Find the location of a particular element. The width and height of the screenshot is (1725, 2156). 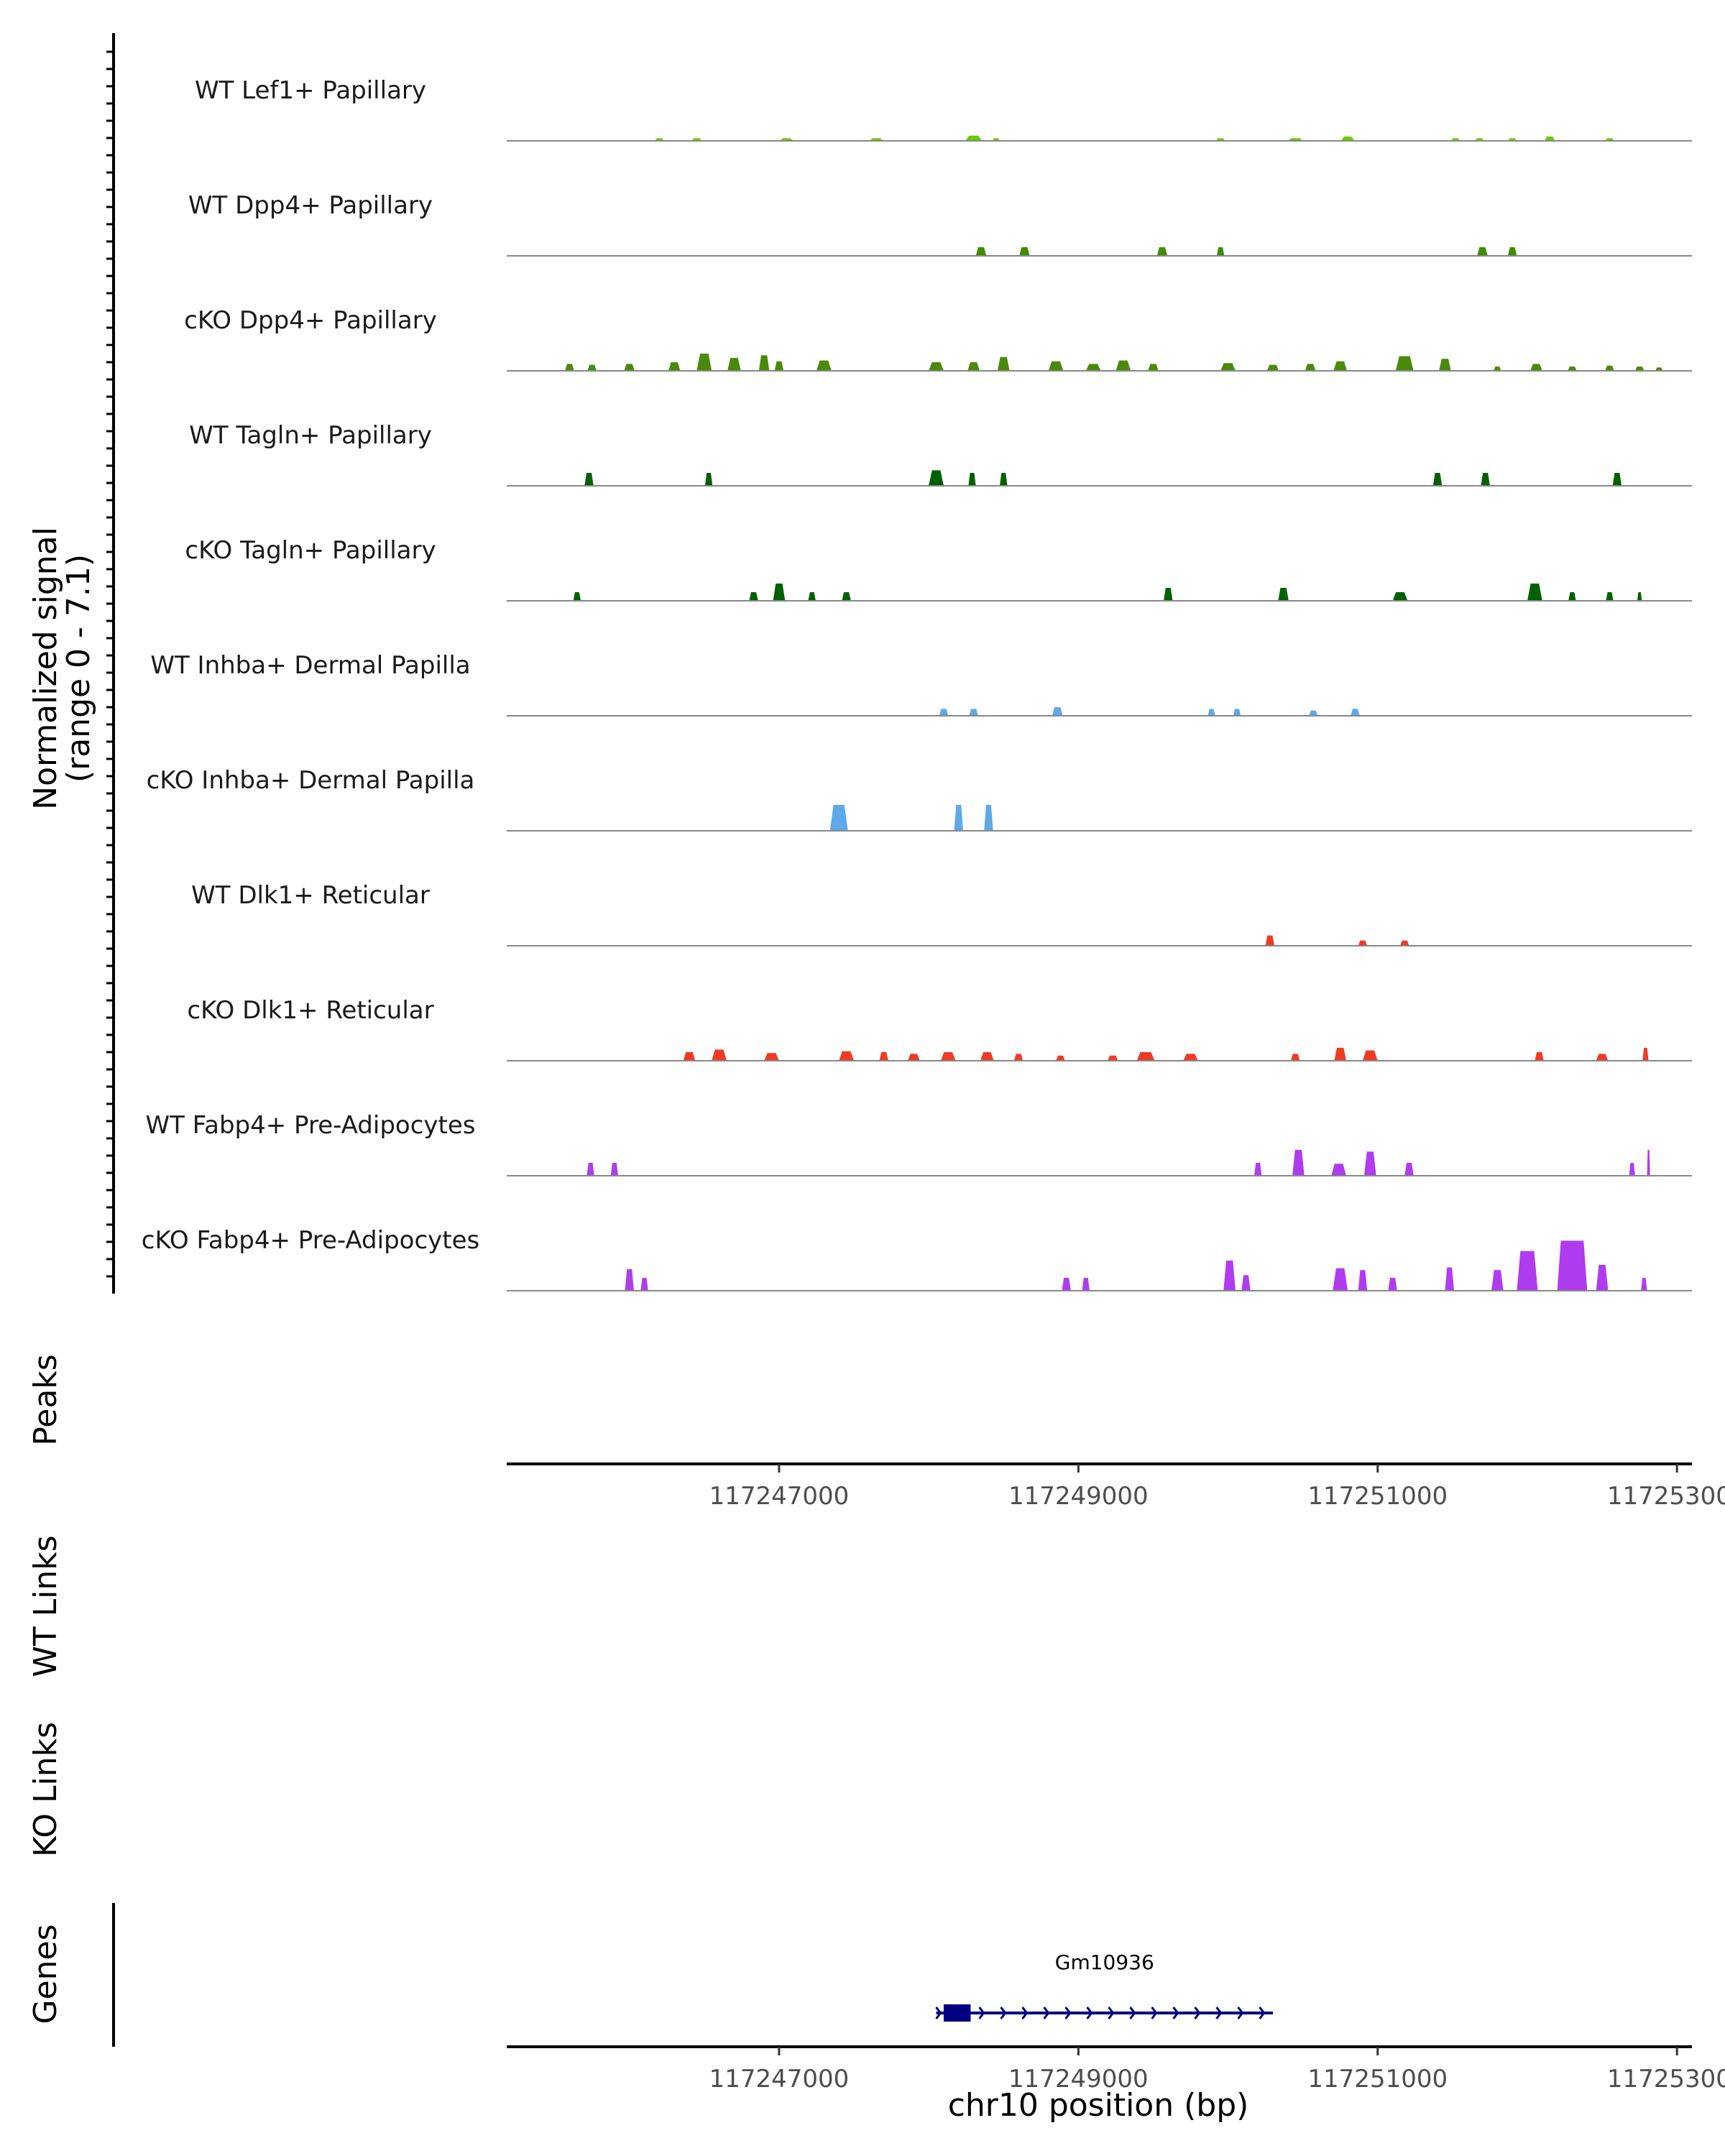

track-label: cKO Inhba+ Dermal Papilla is located at coordinates (311, 781).